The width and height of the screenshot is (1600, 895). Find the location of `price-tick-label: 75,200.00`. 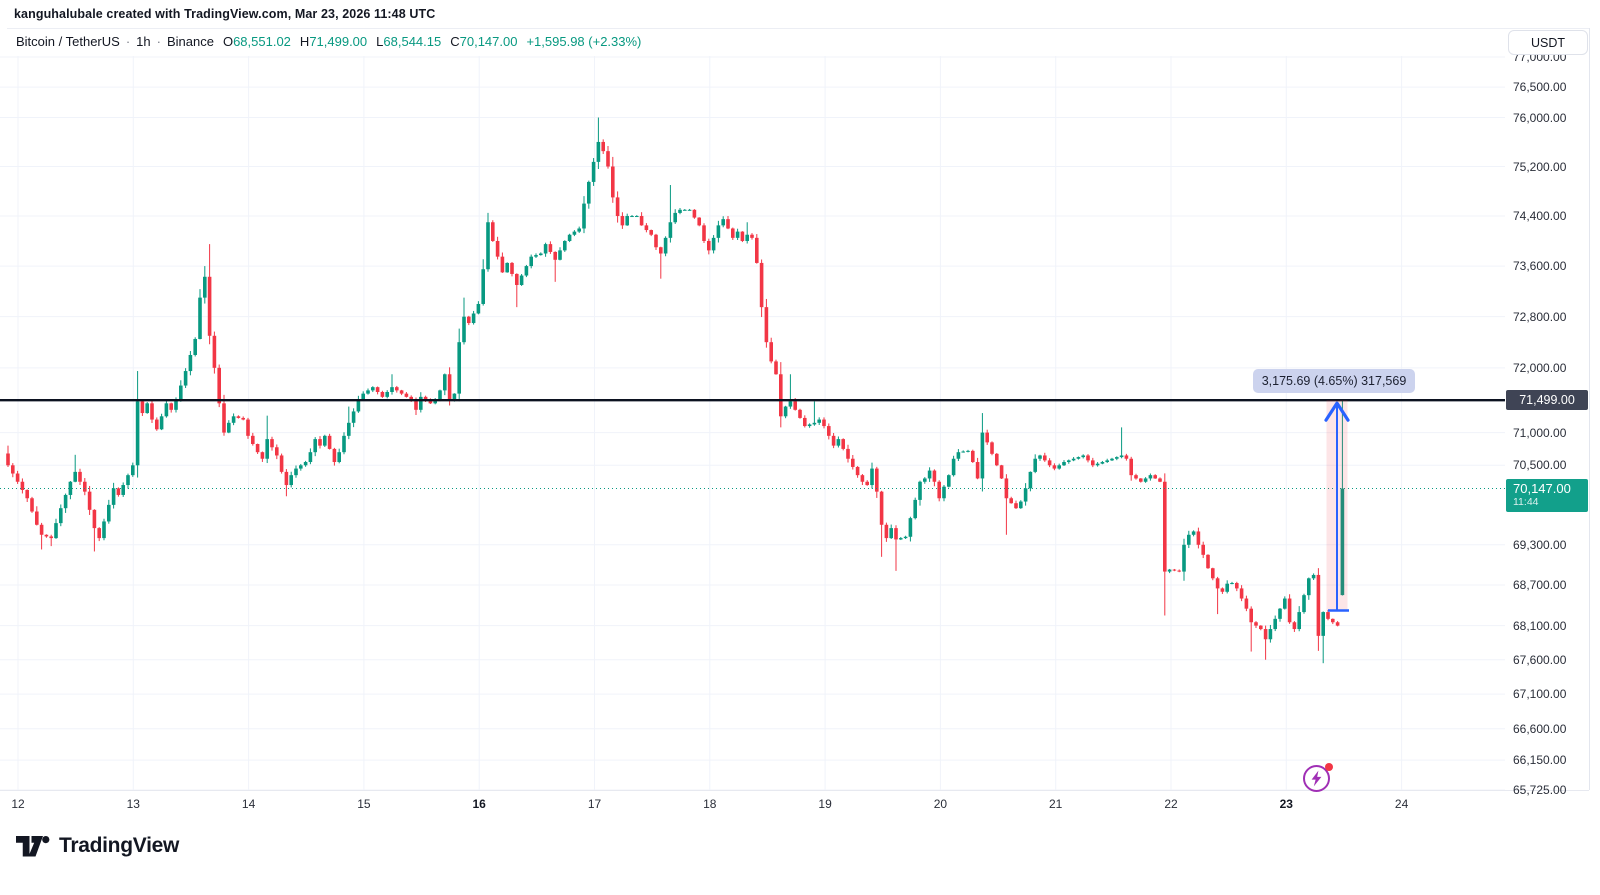

price-tick-label: 75,200.00 is located at coordinates (1540, 166).